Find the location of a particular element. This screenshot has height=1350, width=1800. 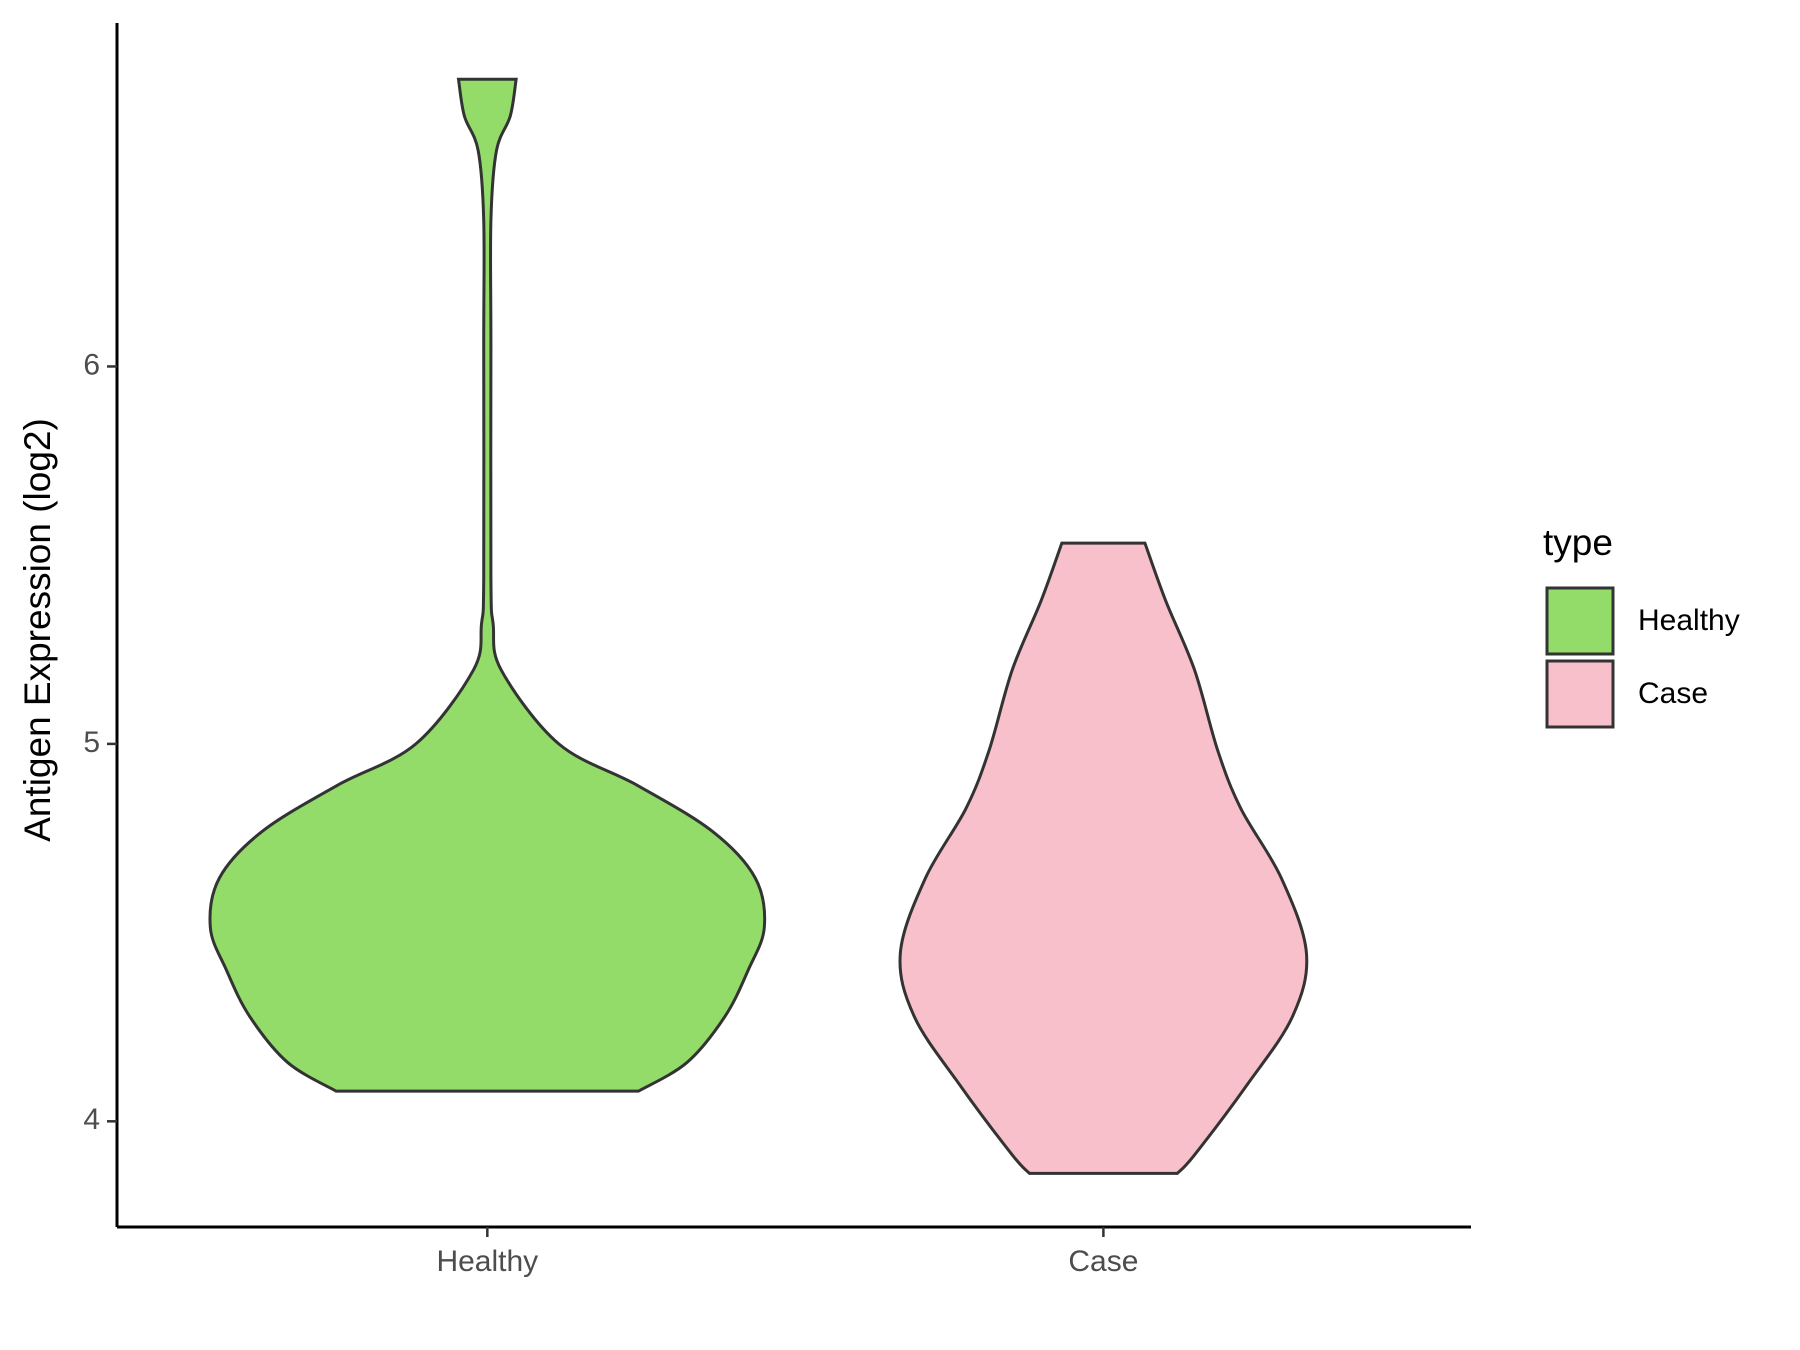

legend-label: Case is located at coordinates (1673, 693).